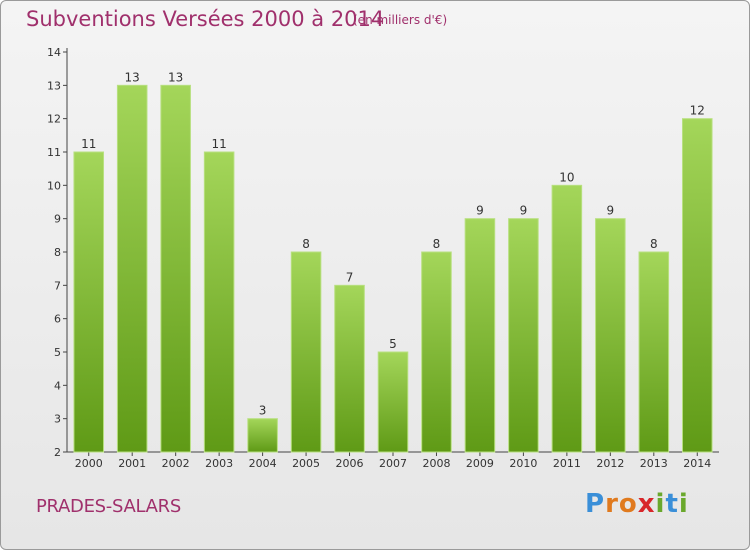  What do you see at coordinates (480, 463) in the screenshot?
I see `x-tick-label-2009: 2009` at bounding box center [480, 463].